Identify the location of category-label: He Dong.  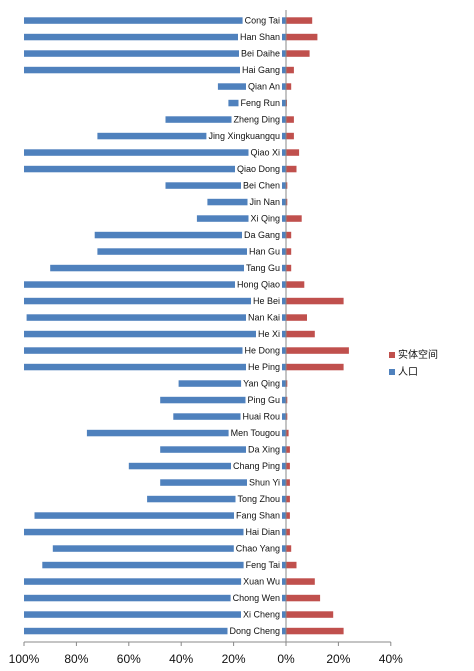
(262, 351).